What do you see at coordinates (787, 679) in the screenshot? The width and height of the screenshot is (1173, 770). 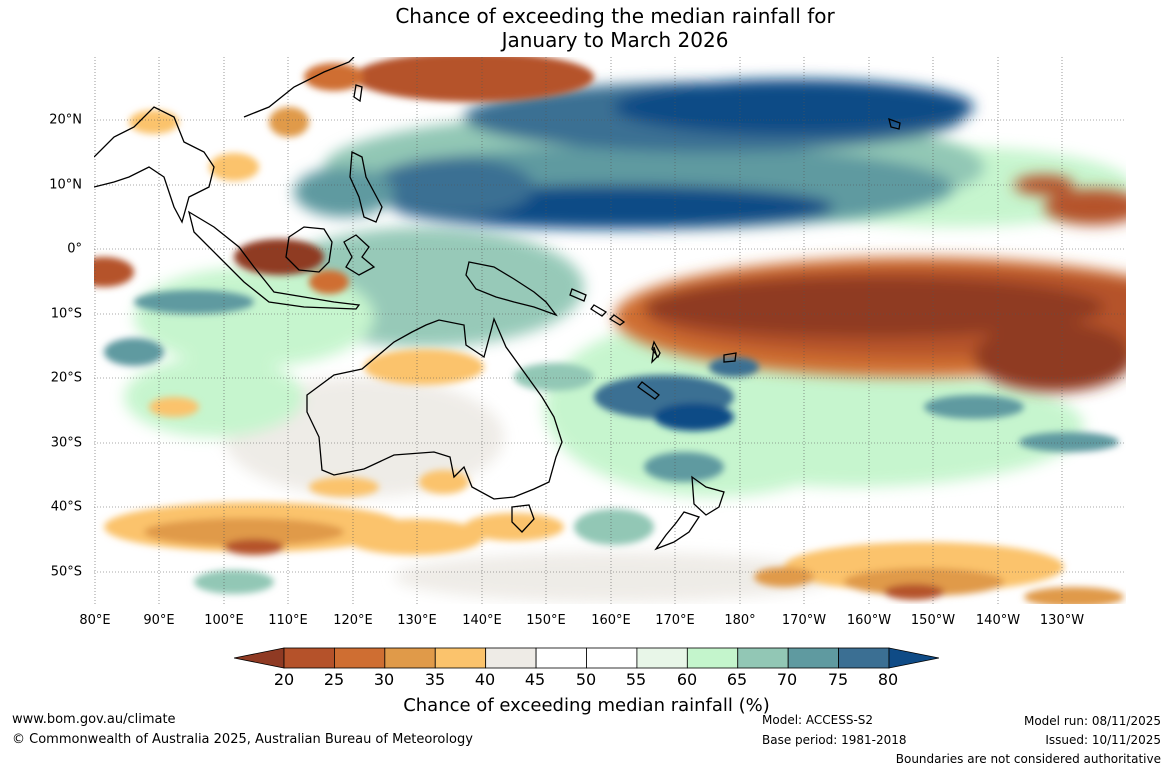 I see `colorbar-tick-70: 70` at bounding box center [787, 679].